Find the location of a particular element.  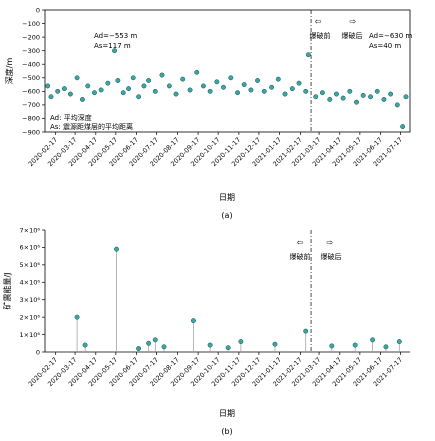

y-tick-label-b: 0 is located at coordinates (38, 352).